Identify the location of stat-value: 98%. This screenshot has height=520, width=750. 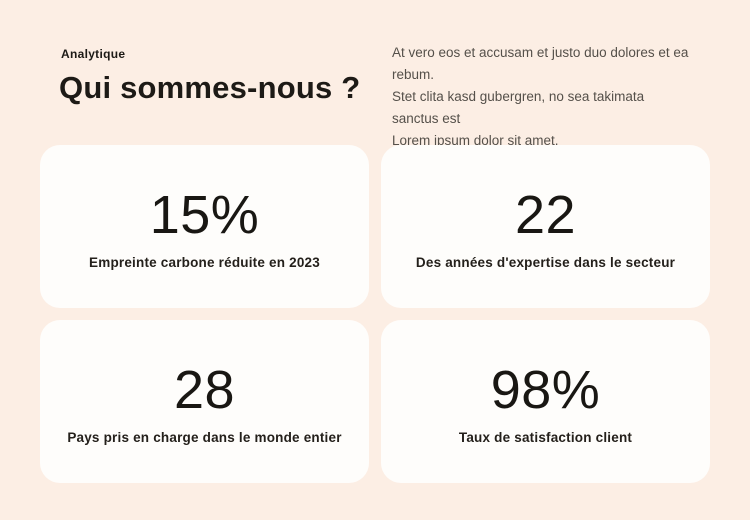
(545, 389).